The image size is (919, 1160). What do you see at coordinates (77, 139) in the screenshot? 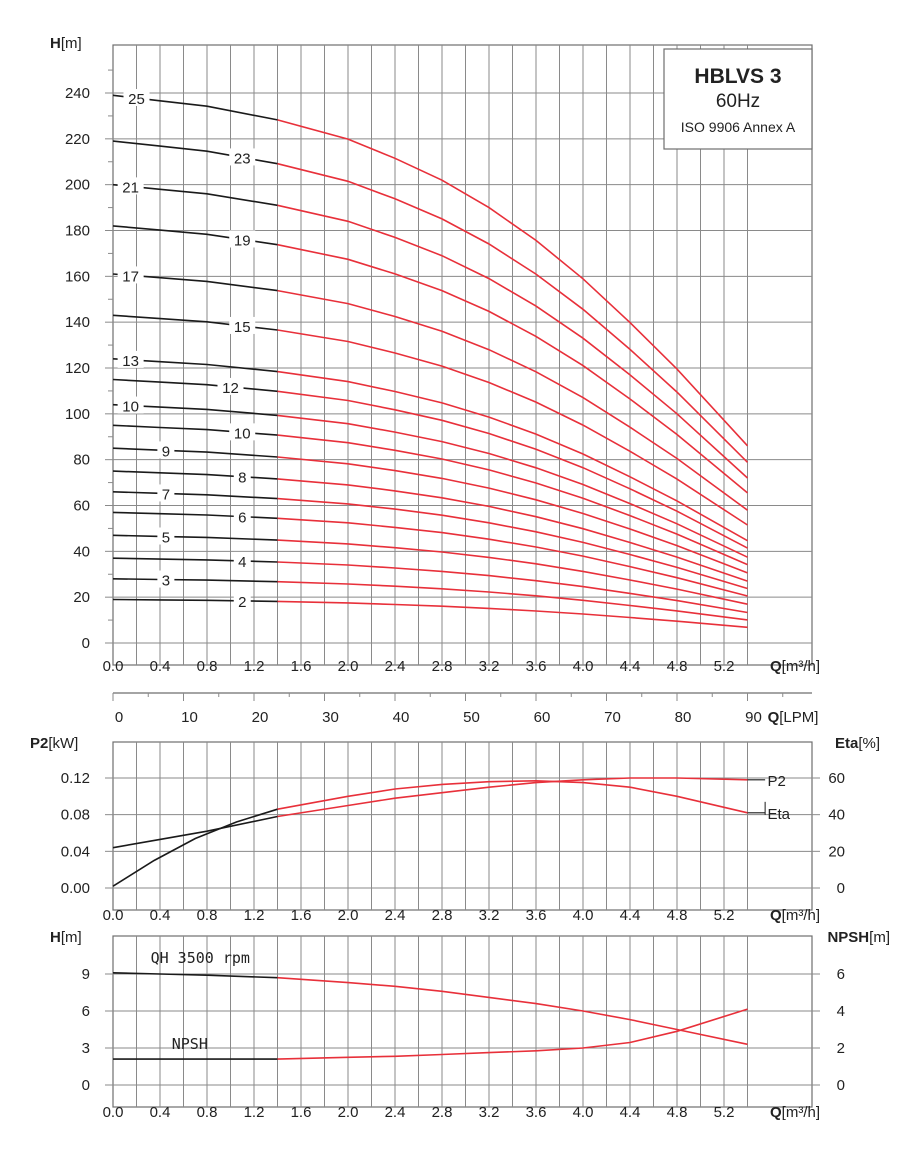
I see `head-y-tick-label: 220` at bounding box center [77, 139].